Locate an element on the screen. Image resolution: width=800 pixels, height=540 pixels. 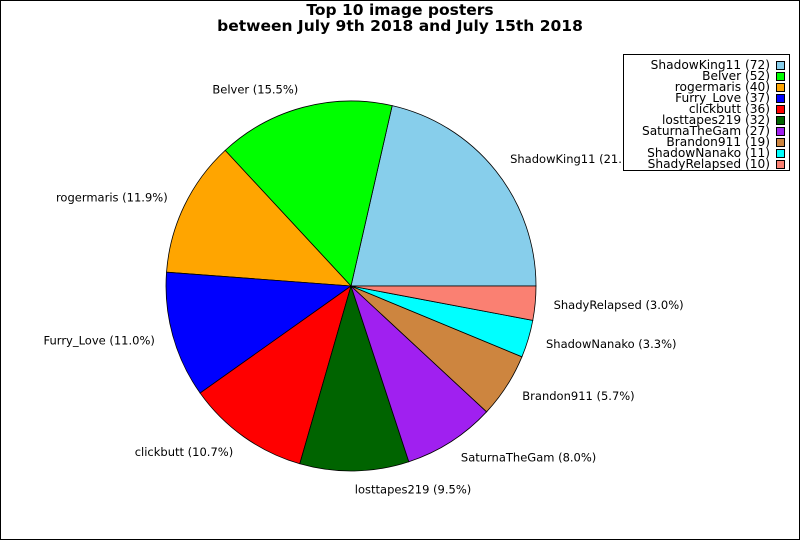
legend-label: Brandon911 (19) is located at coordinates (718, 142).